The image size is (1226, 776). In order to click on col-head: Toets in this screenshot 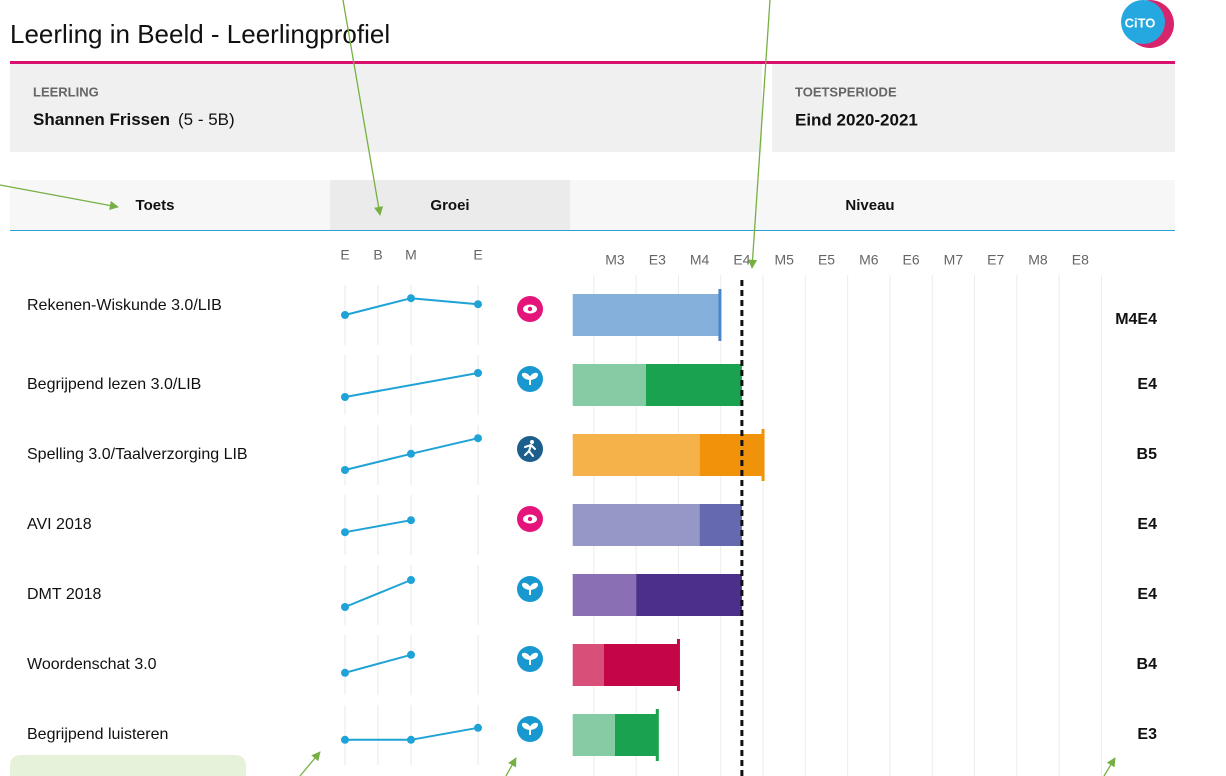, I will do `click(155, 205)`.